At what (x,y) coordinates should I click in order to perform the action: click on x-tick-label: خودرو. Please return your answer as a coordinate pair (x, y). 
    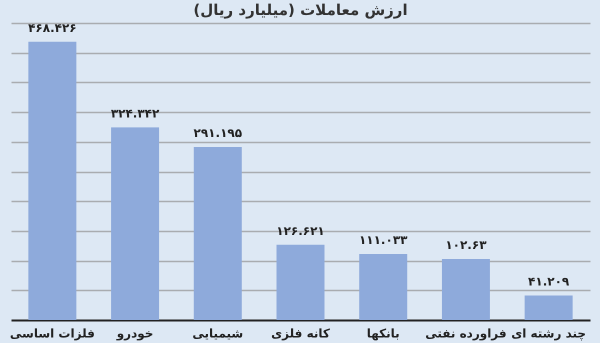
    Looking at the image, I should click on (135, 333).